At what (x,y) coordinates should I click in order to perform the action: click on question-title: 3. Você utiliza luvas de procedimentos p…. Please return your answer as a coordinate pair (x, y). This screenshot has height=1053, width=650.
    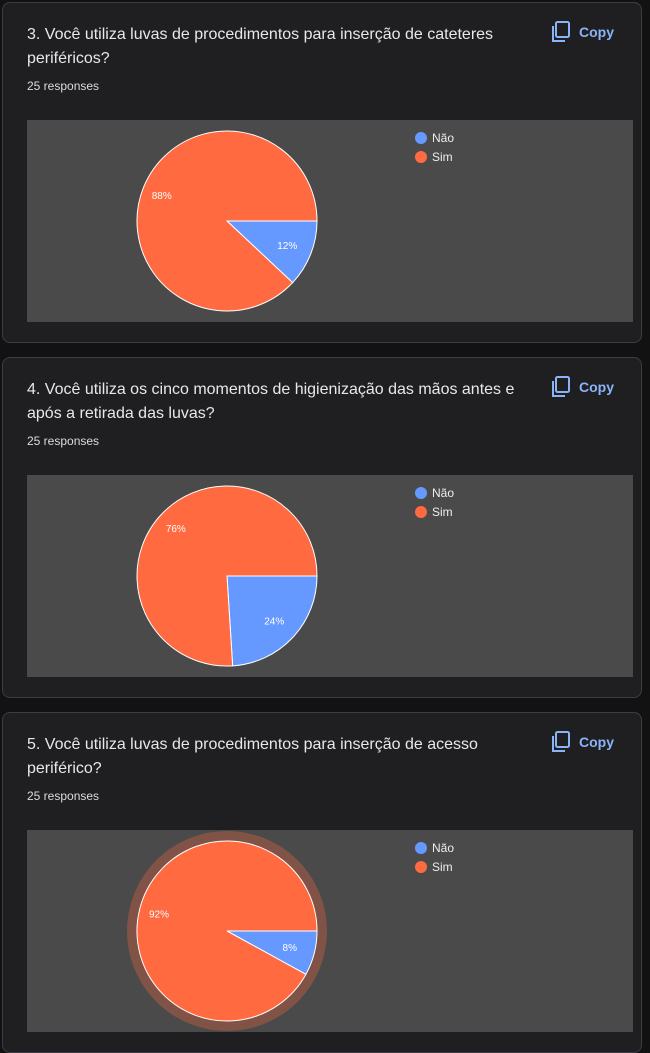
    Looking at the image, I should click on (260, 46).